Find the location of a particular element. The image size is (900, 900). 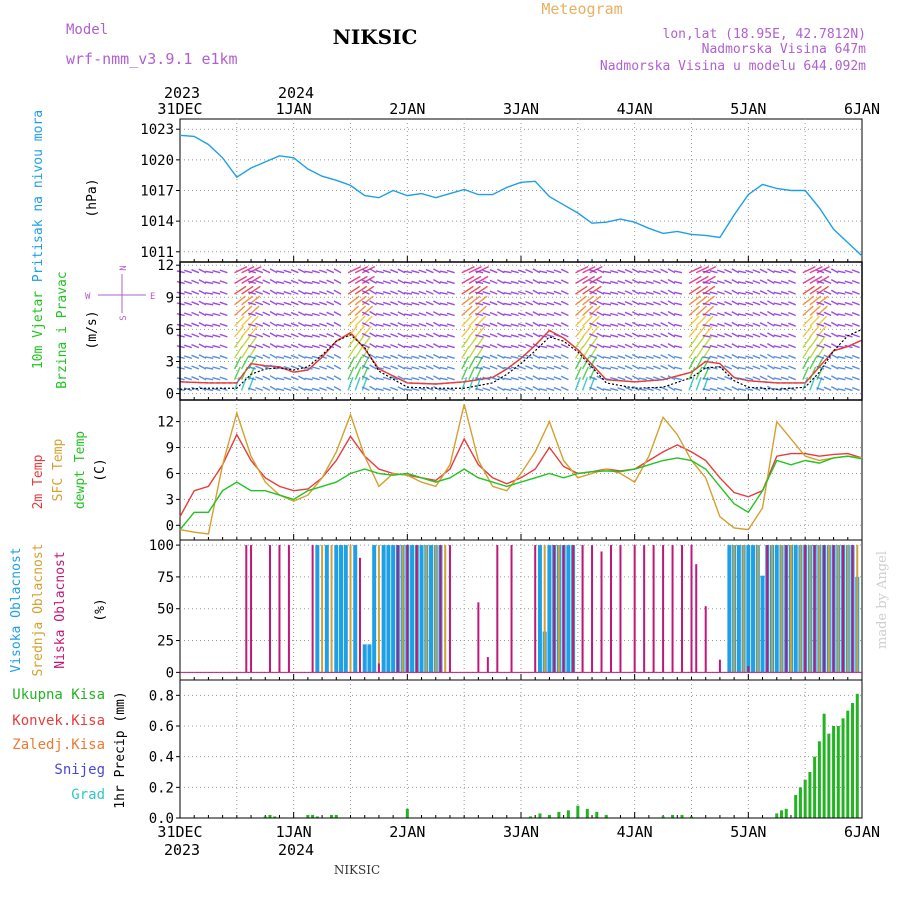

cloud-label-3: Niska Oblacnost is located at coordinates (60, 609).